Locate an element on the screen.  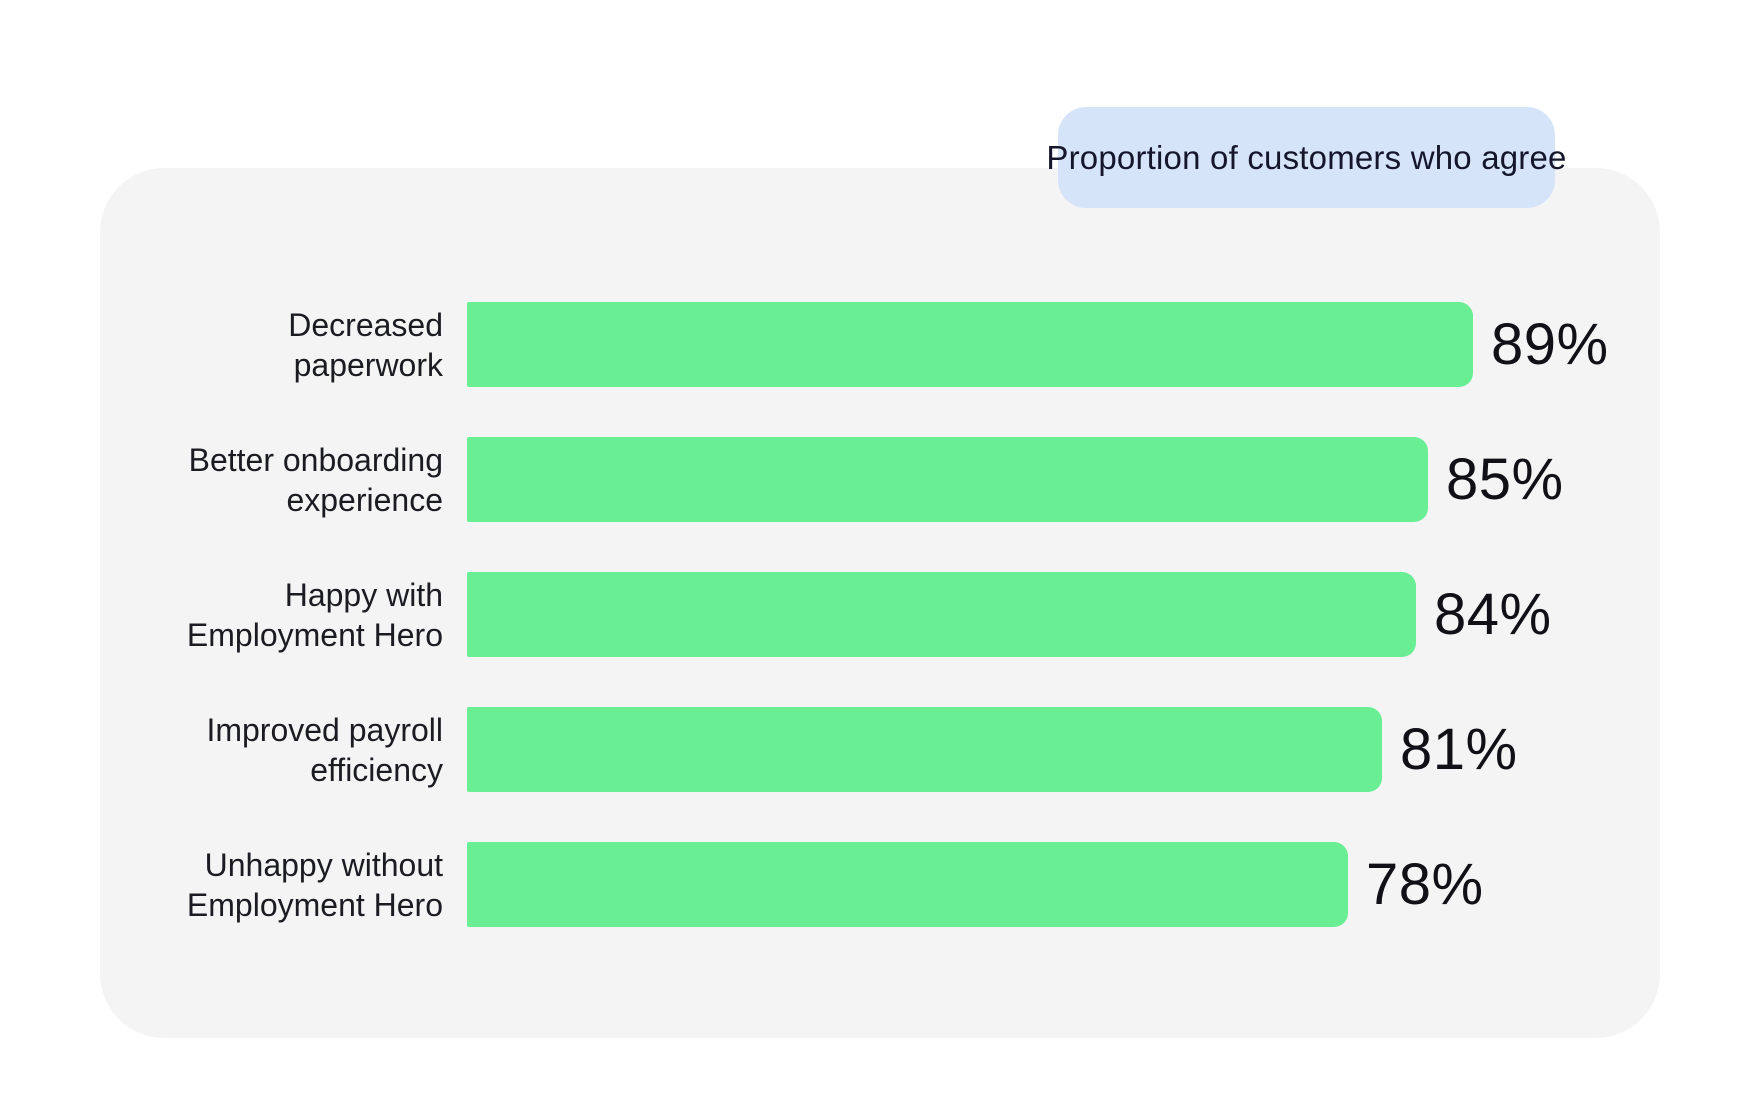
chart-title: Proportion of customers who agree is located at coordinates (1306, 157).